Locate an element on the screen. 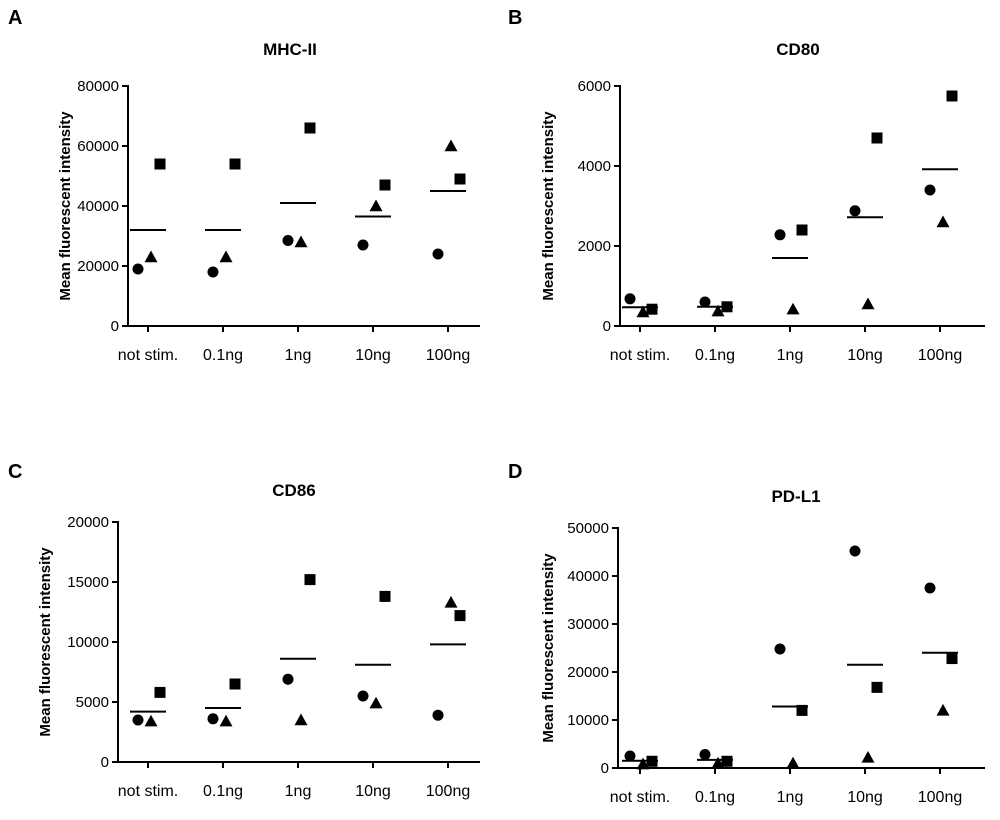 This screenshot has height=820, width=1000. y-tick-label: 10000 is located at coordinates (88, 642).